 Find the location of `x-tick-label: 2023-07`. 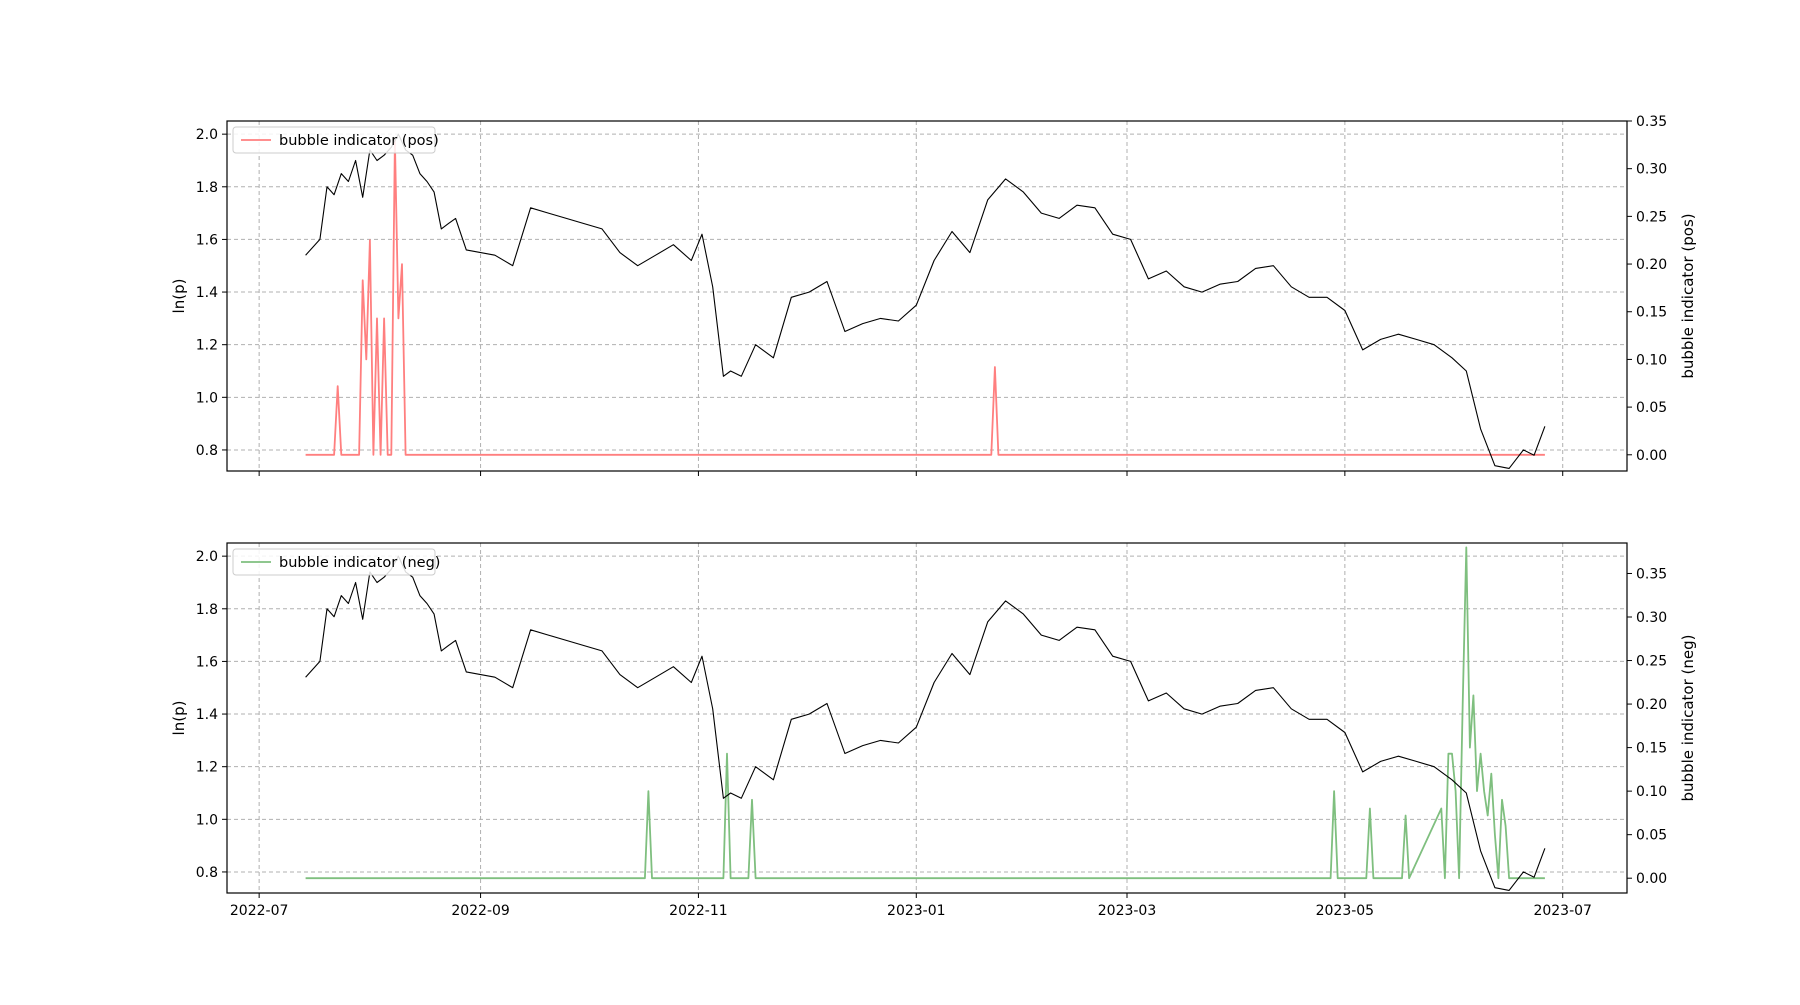

x-tick-label: 2023-07 is located at coordinates (1562, 911).